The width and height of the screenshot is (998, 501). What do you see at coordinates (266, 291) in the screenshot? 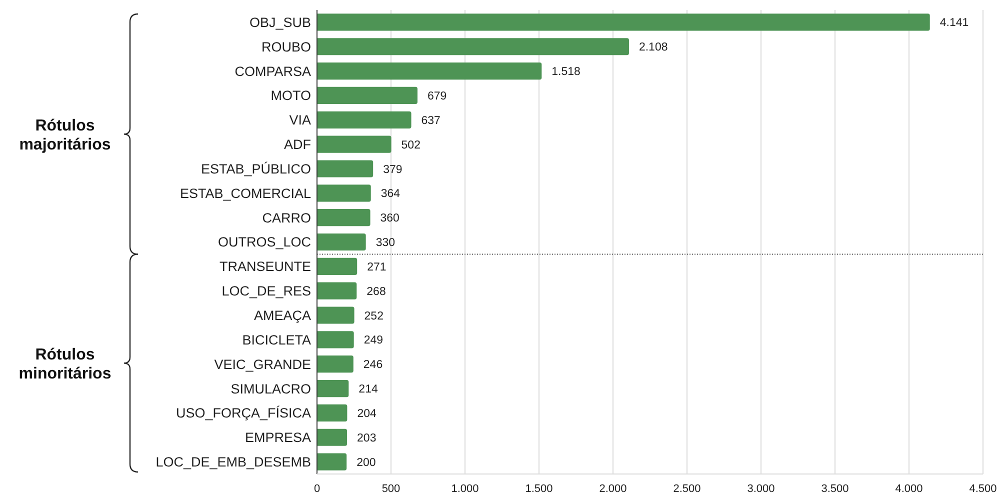
I see `y-tick-label: LOC_DE_RES` at bounding box center [266, 291].